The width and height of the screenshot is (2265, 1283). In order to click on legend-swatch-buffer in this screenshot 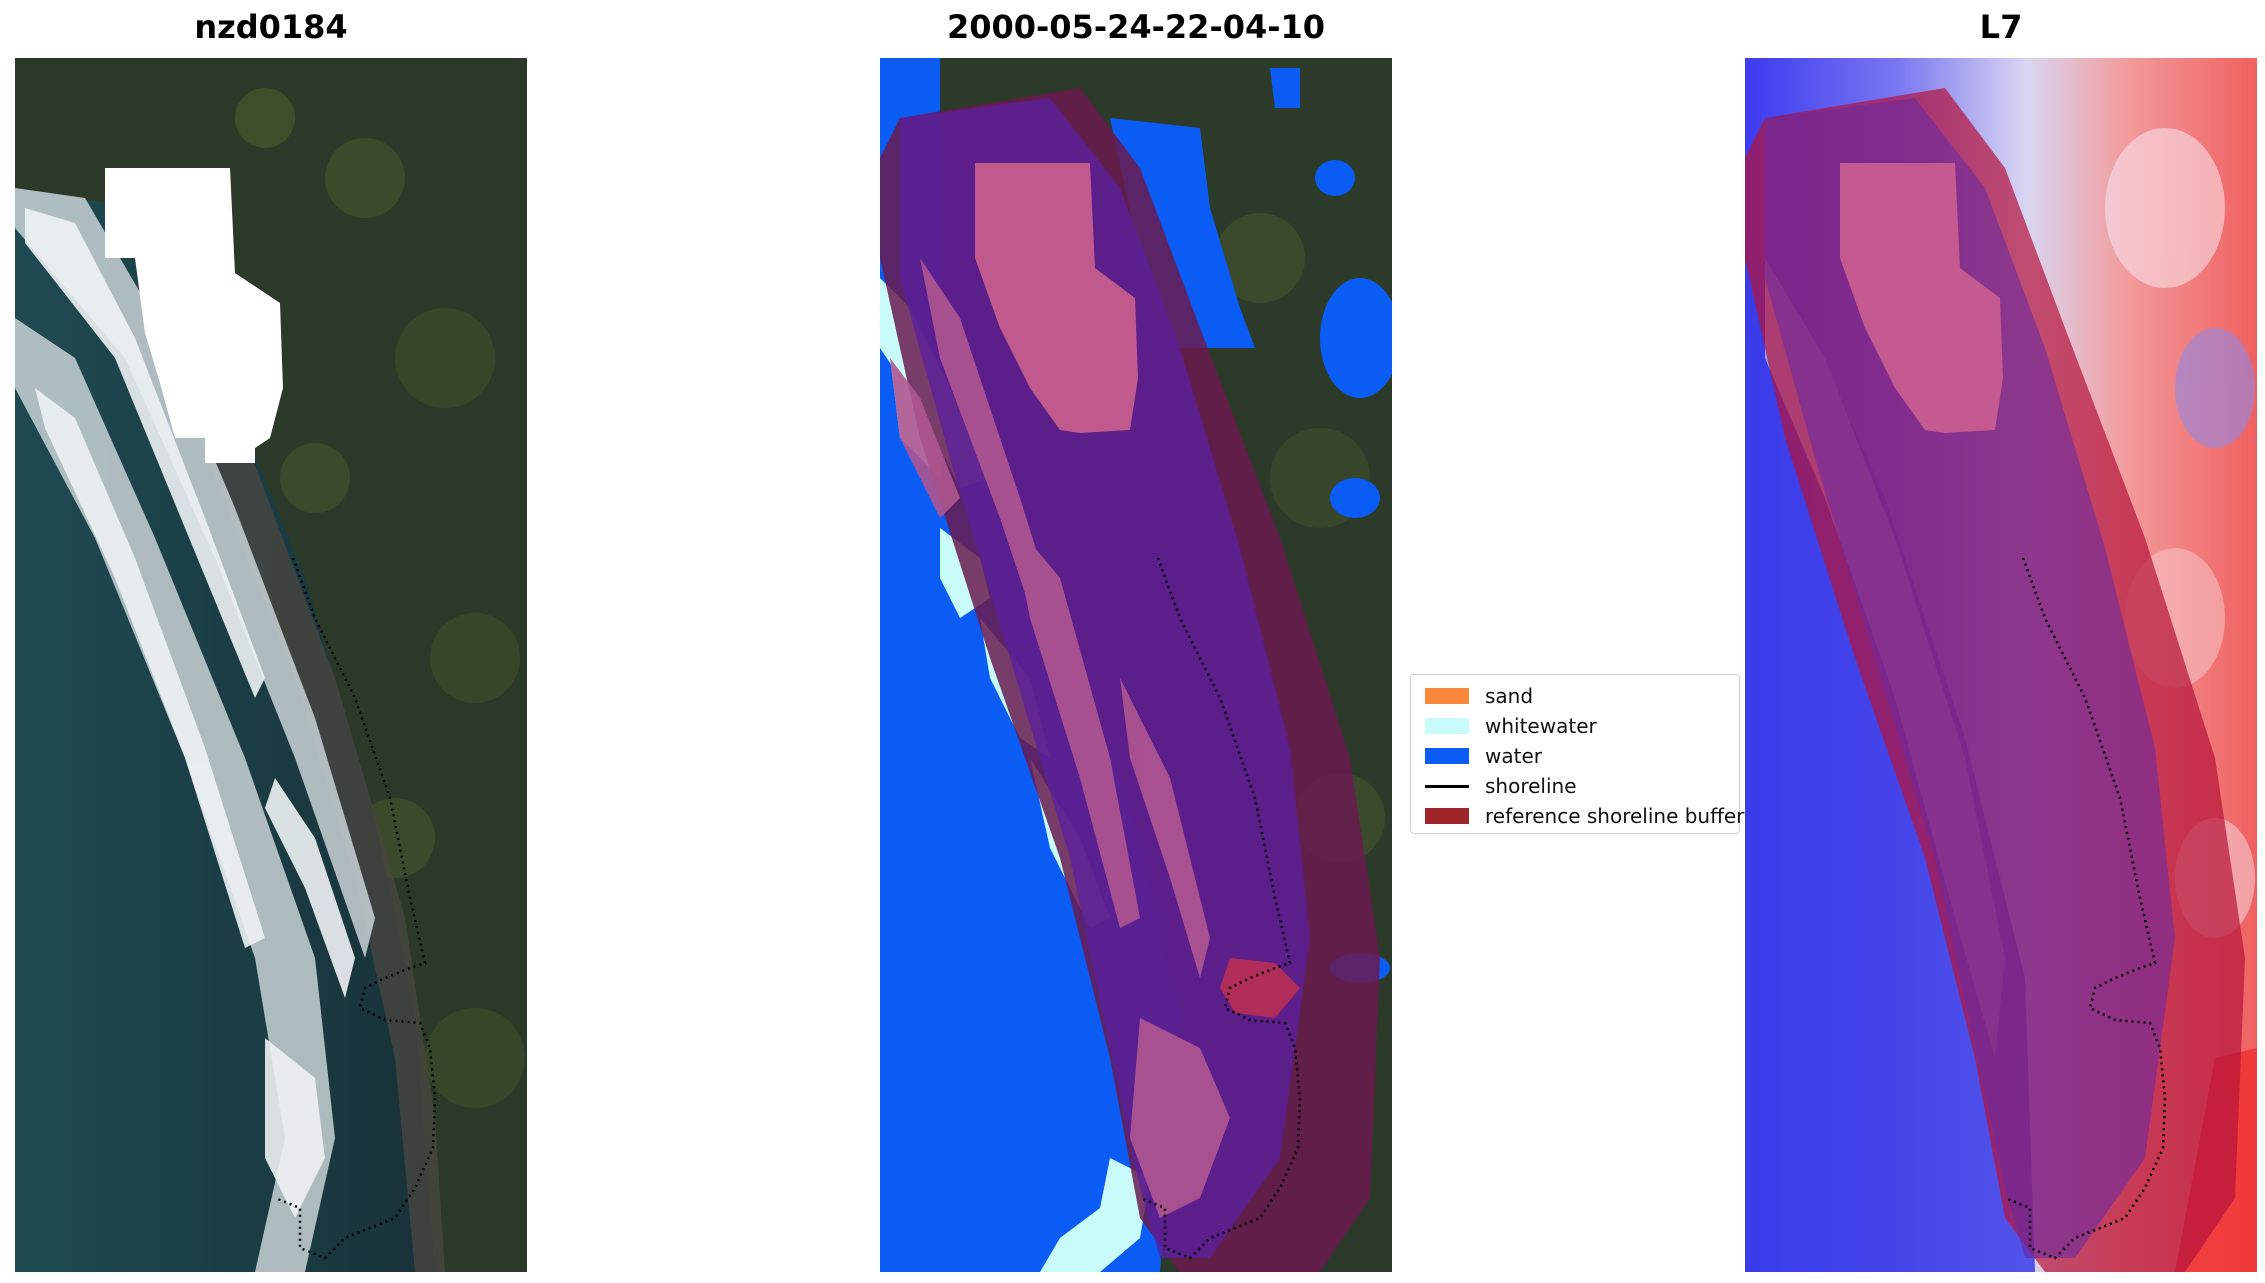, I will do `click(1447, 816)`.